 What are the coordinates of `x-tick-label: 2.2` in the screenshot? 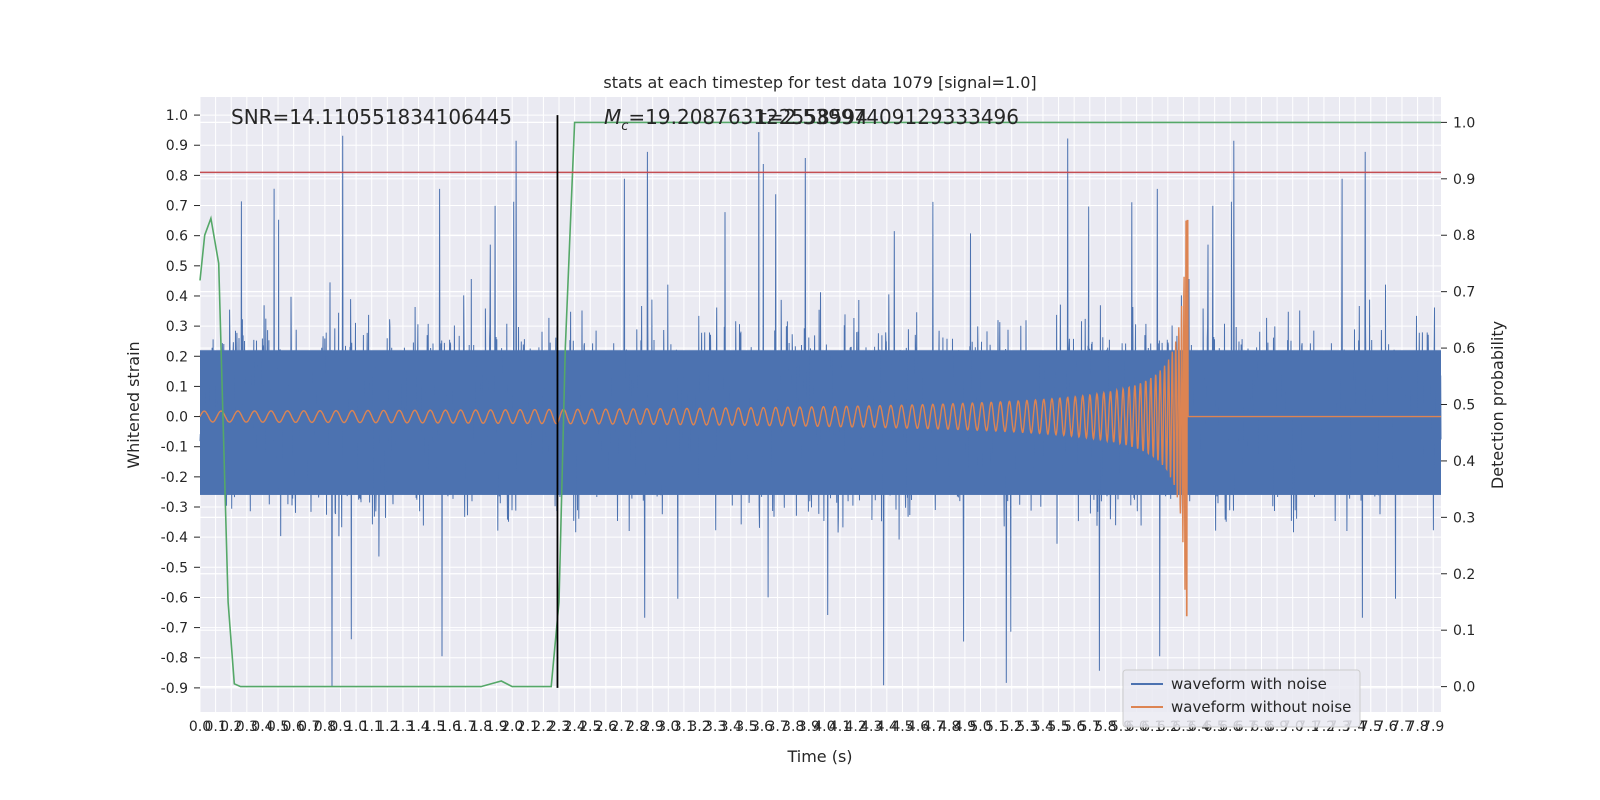 It's located at (543, 727).